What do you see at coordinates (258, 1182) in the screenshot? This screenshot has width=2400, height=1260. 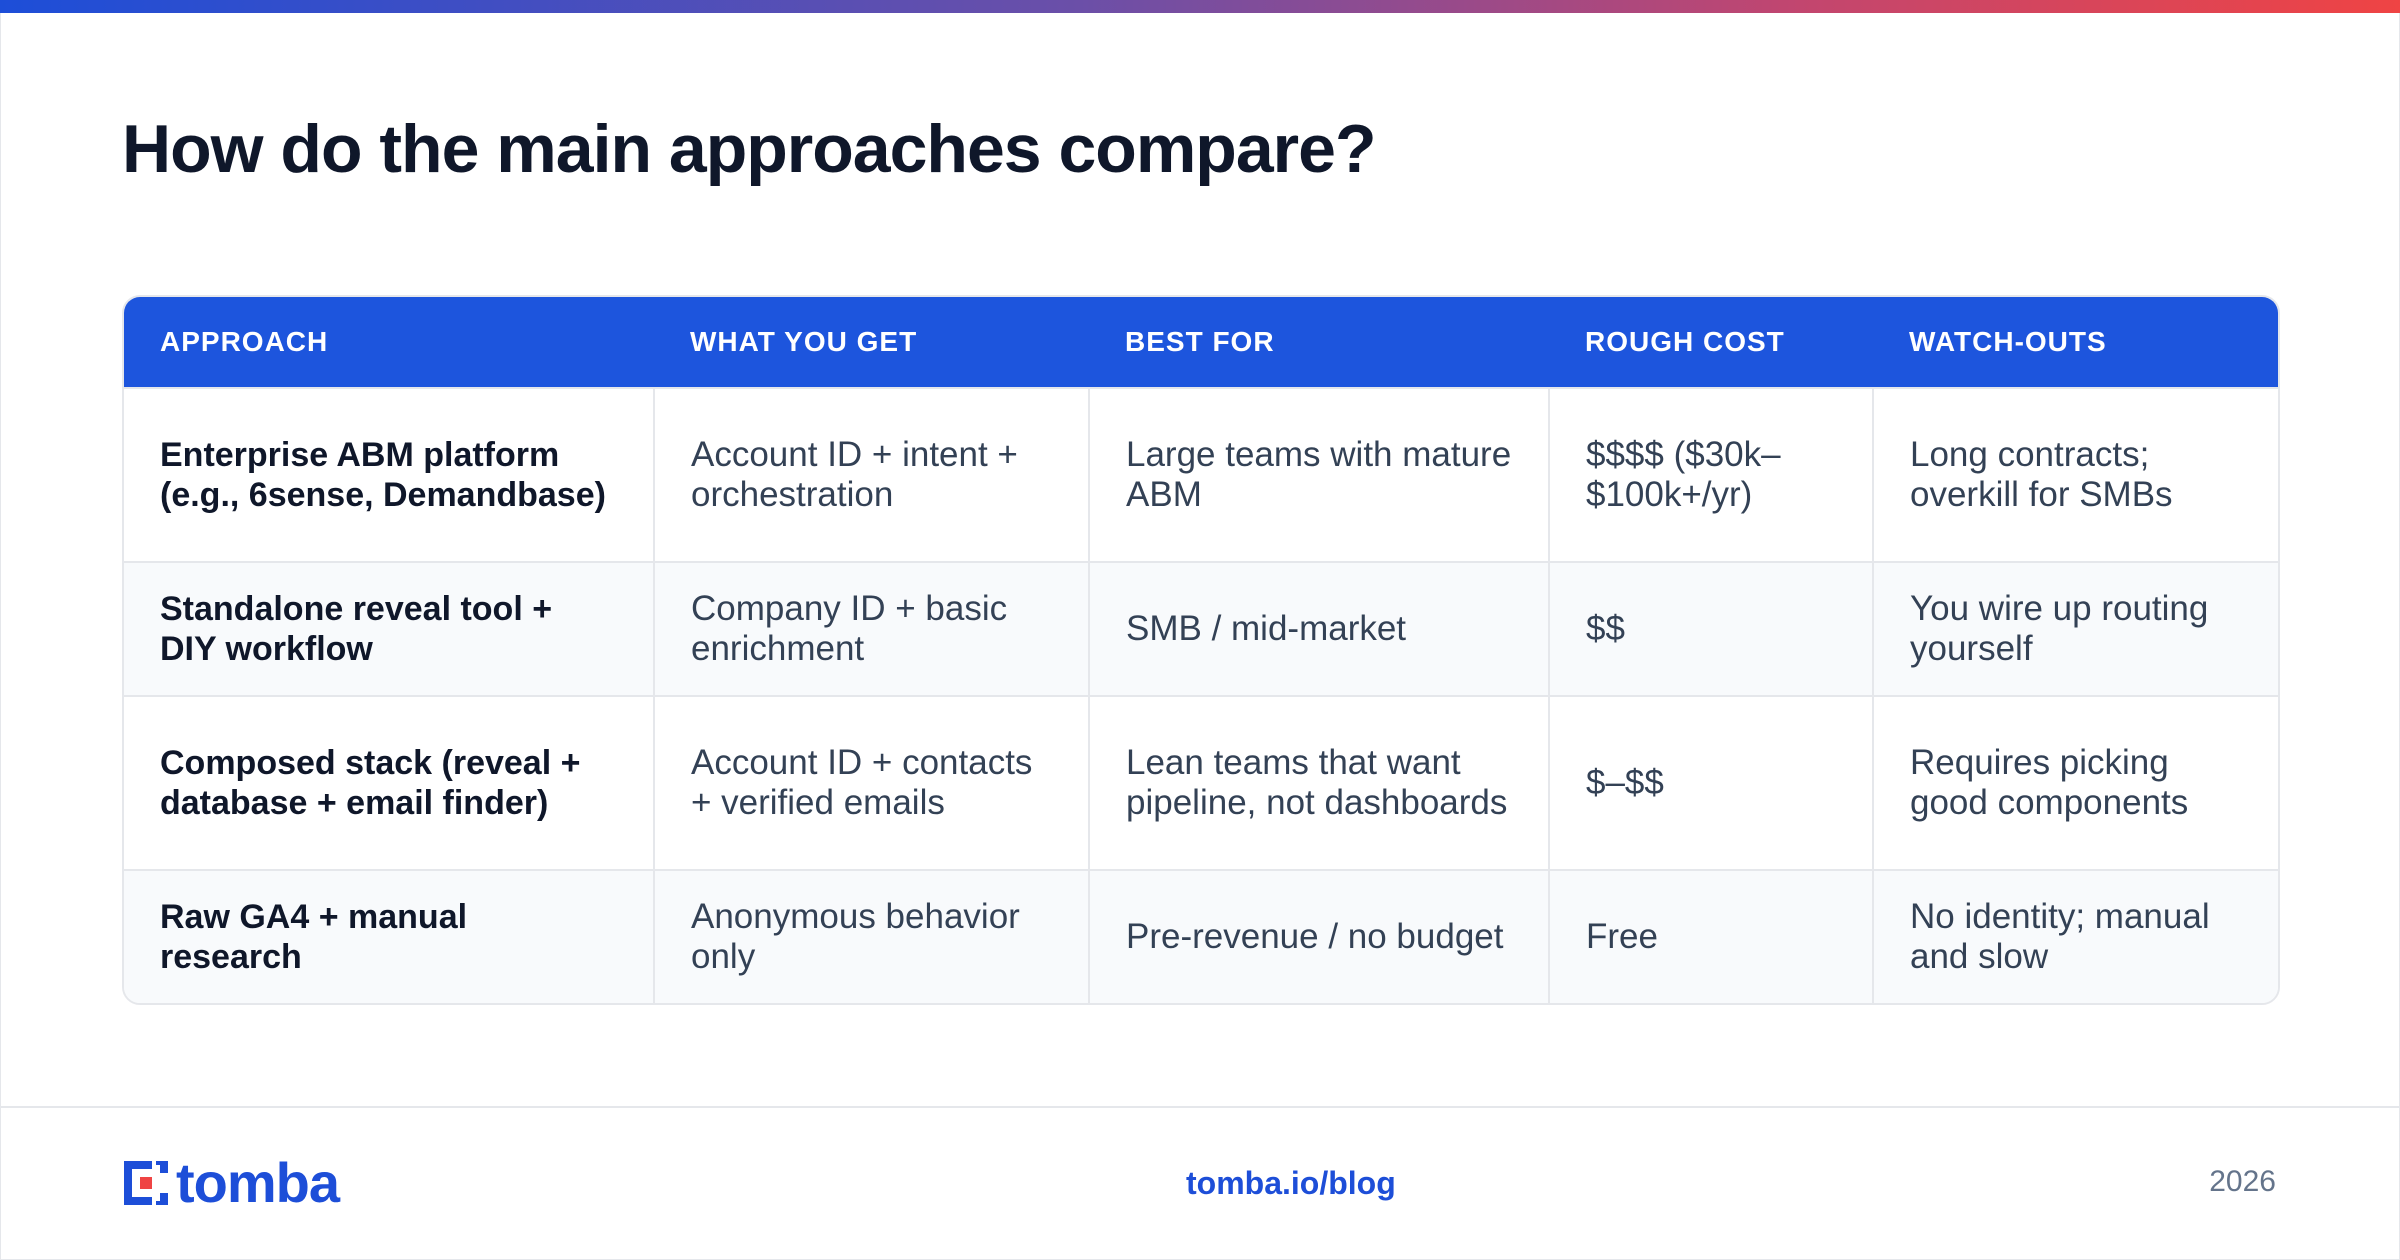 I see `logo-wordmark: tomba` at bounding box center [258, 1182].